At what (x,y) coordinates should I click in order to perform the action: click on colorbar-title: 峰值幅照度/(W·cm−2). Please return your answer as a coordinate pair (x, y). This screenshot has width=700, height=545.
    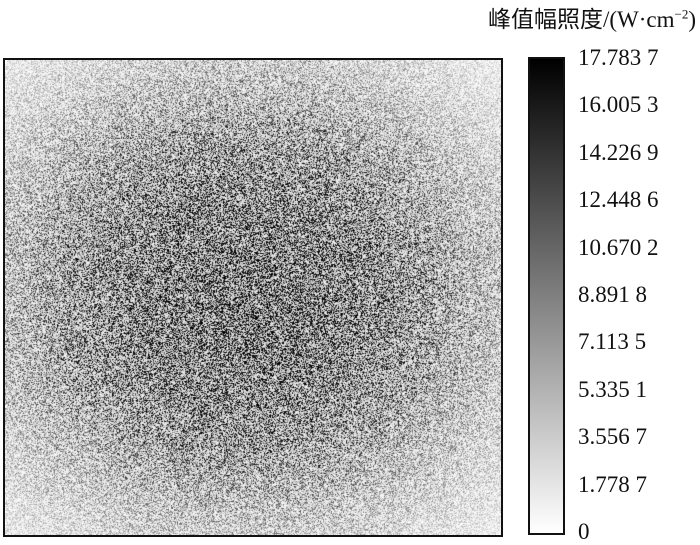
    Looking at the image, I should click on (591, 19).